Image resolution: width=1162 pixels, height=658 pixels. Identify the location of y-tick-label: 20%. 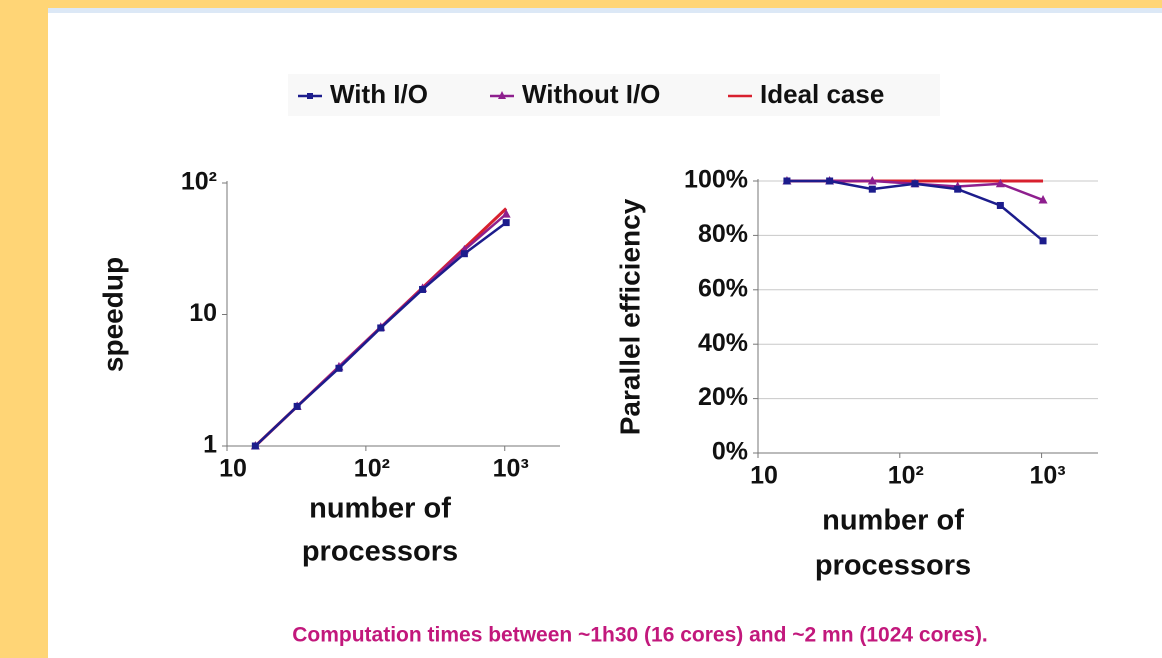
(723, 397).